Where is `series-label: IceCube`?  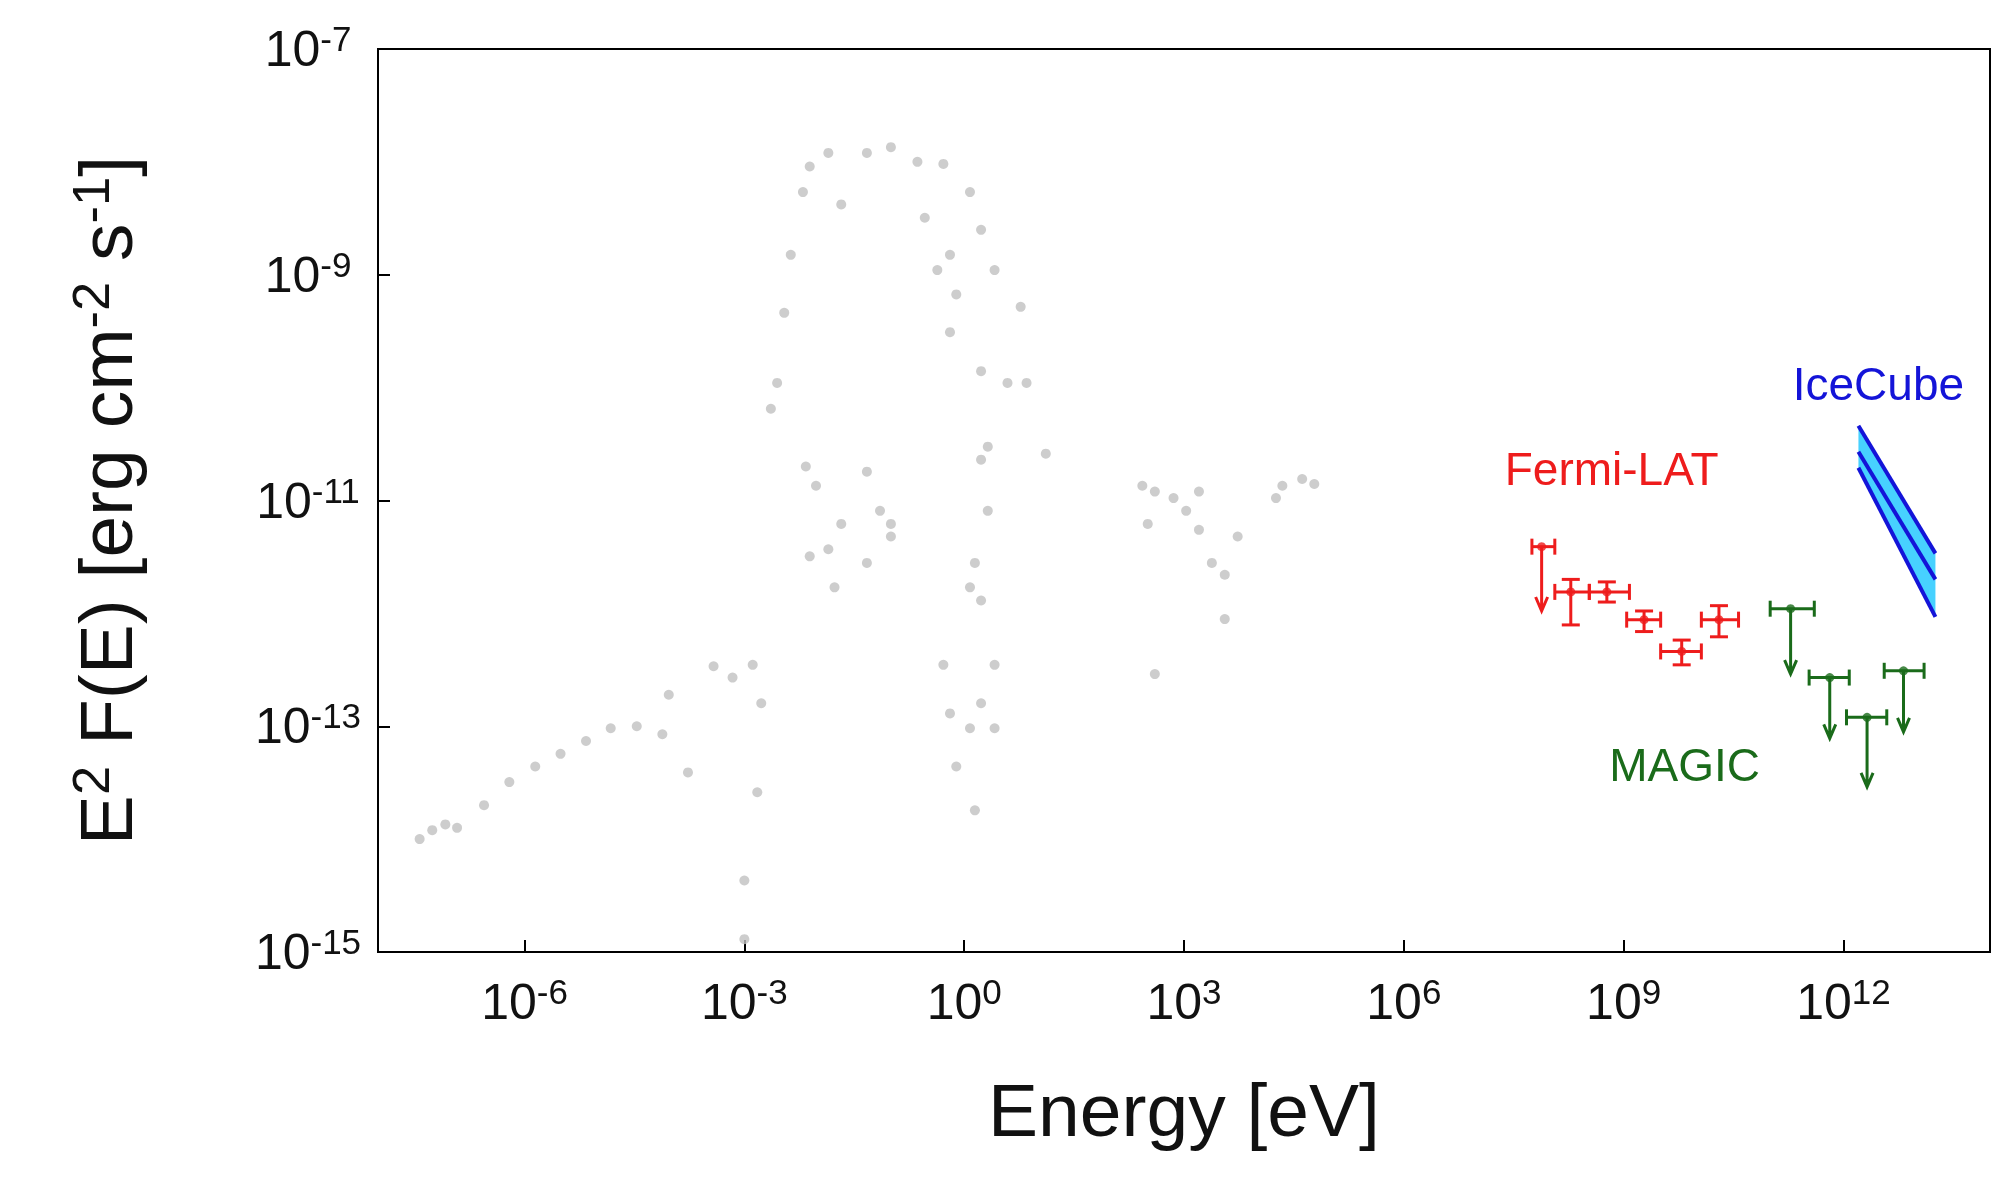 series-label: IceCube is located at coordinates (1878, 383).